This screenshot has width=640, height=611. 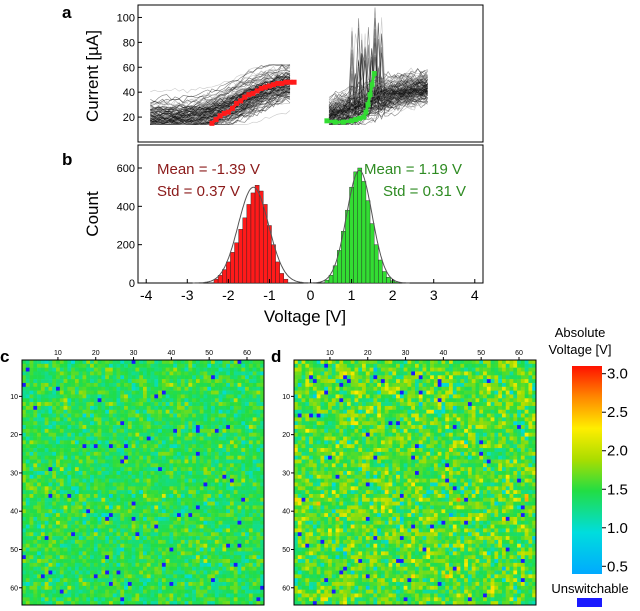 I want to click on reset-mean-point, so click(x=356, y=120).